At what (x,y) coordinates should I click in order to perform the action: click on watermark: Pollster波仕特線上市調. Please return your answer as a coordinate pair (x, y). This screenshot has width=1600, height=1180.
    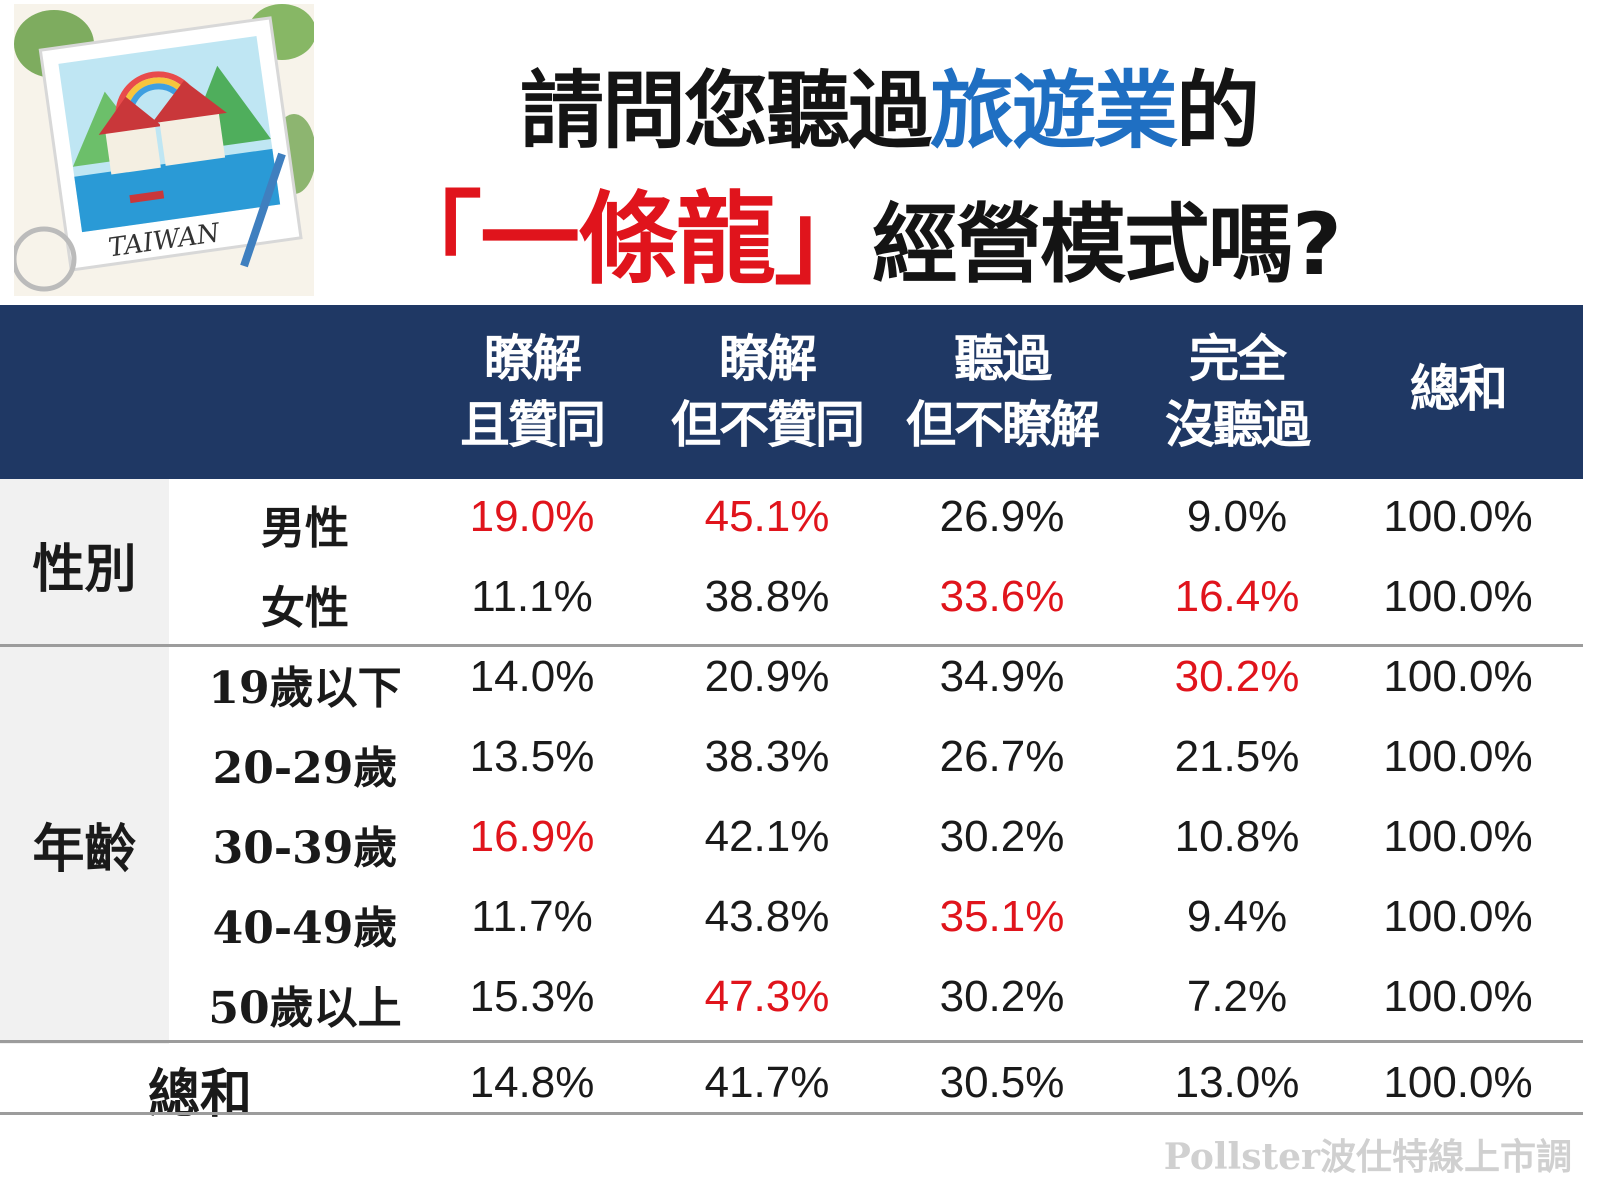
    Looking at the image, I should click on (1367, 1157).